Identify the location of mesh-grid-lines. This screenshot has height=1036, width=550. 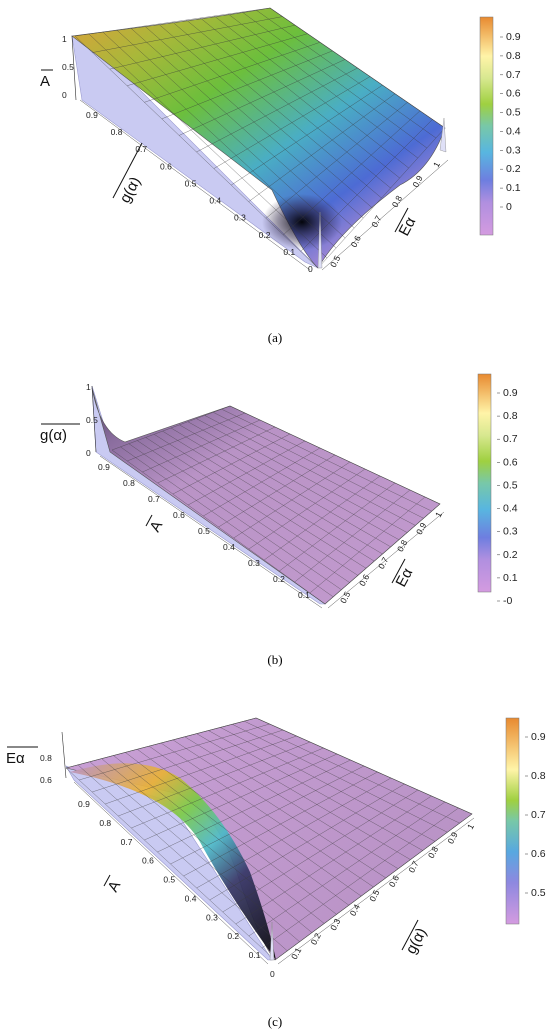
(276, 505).